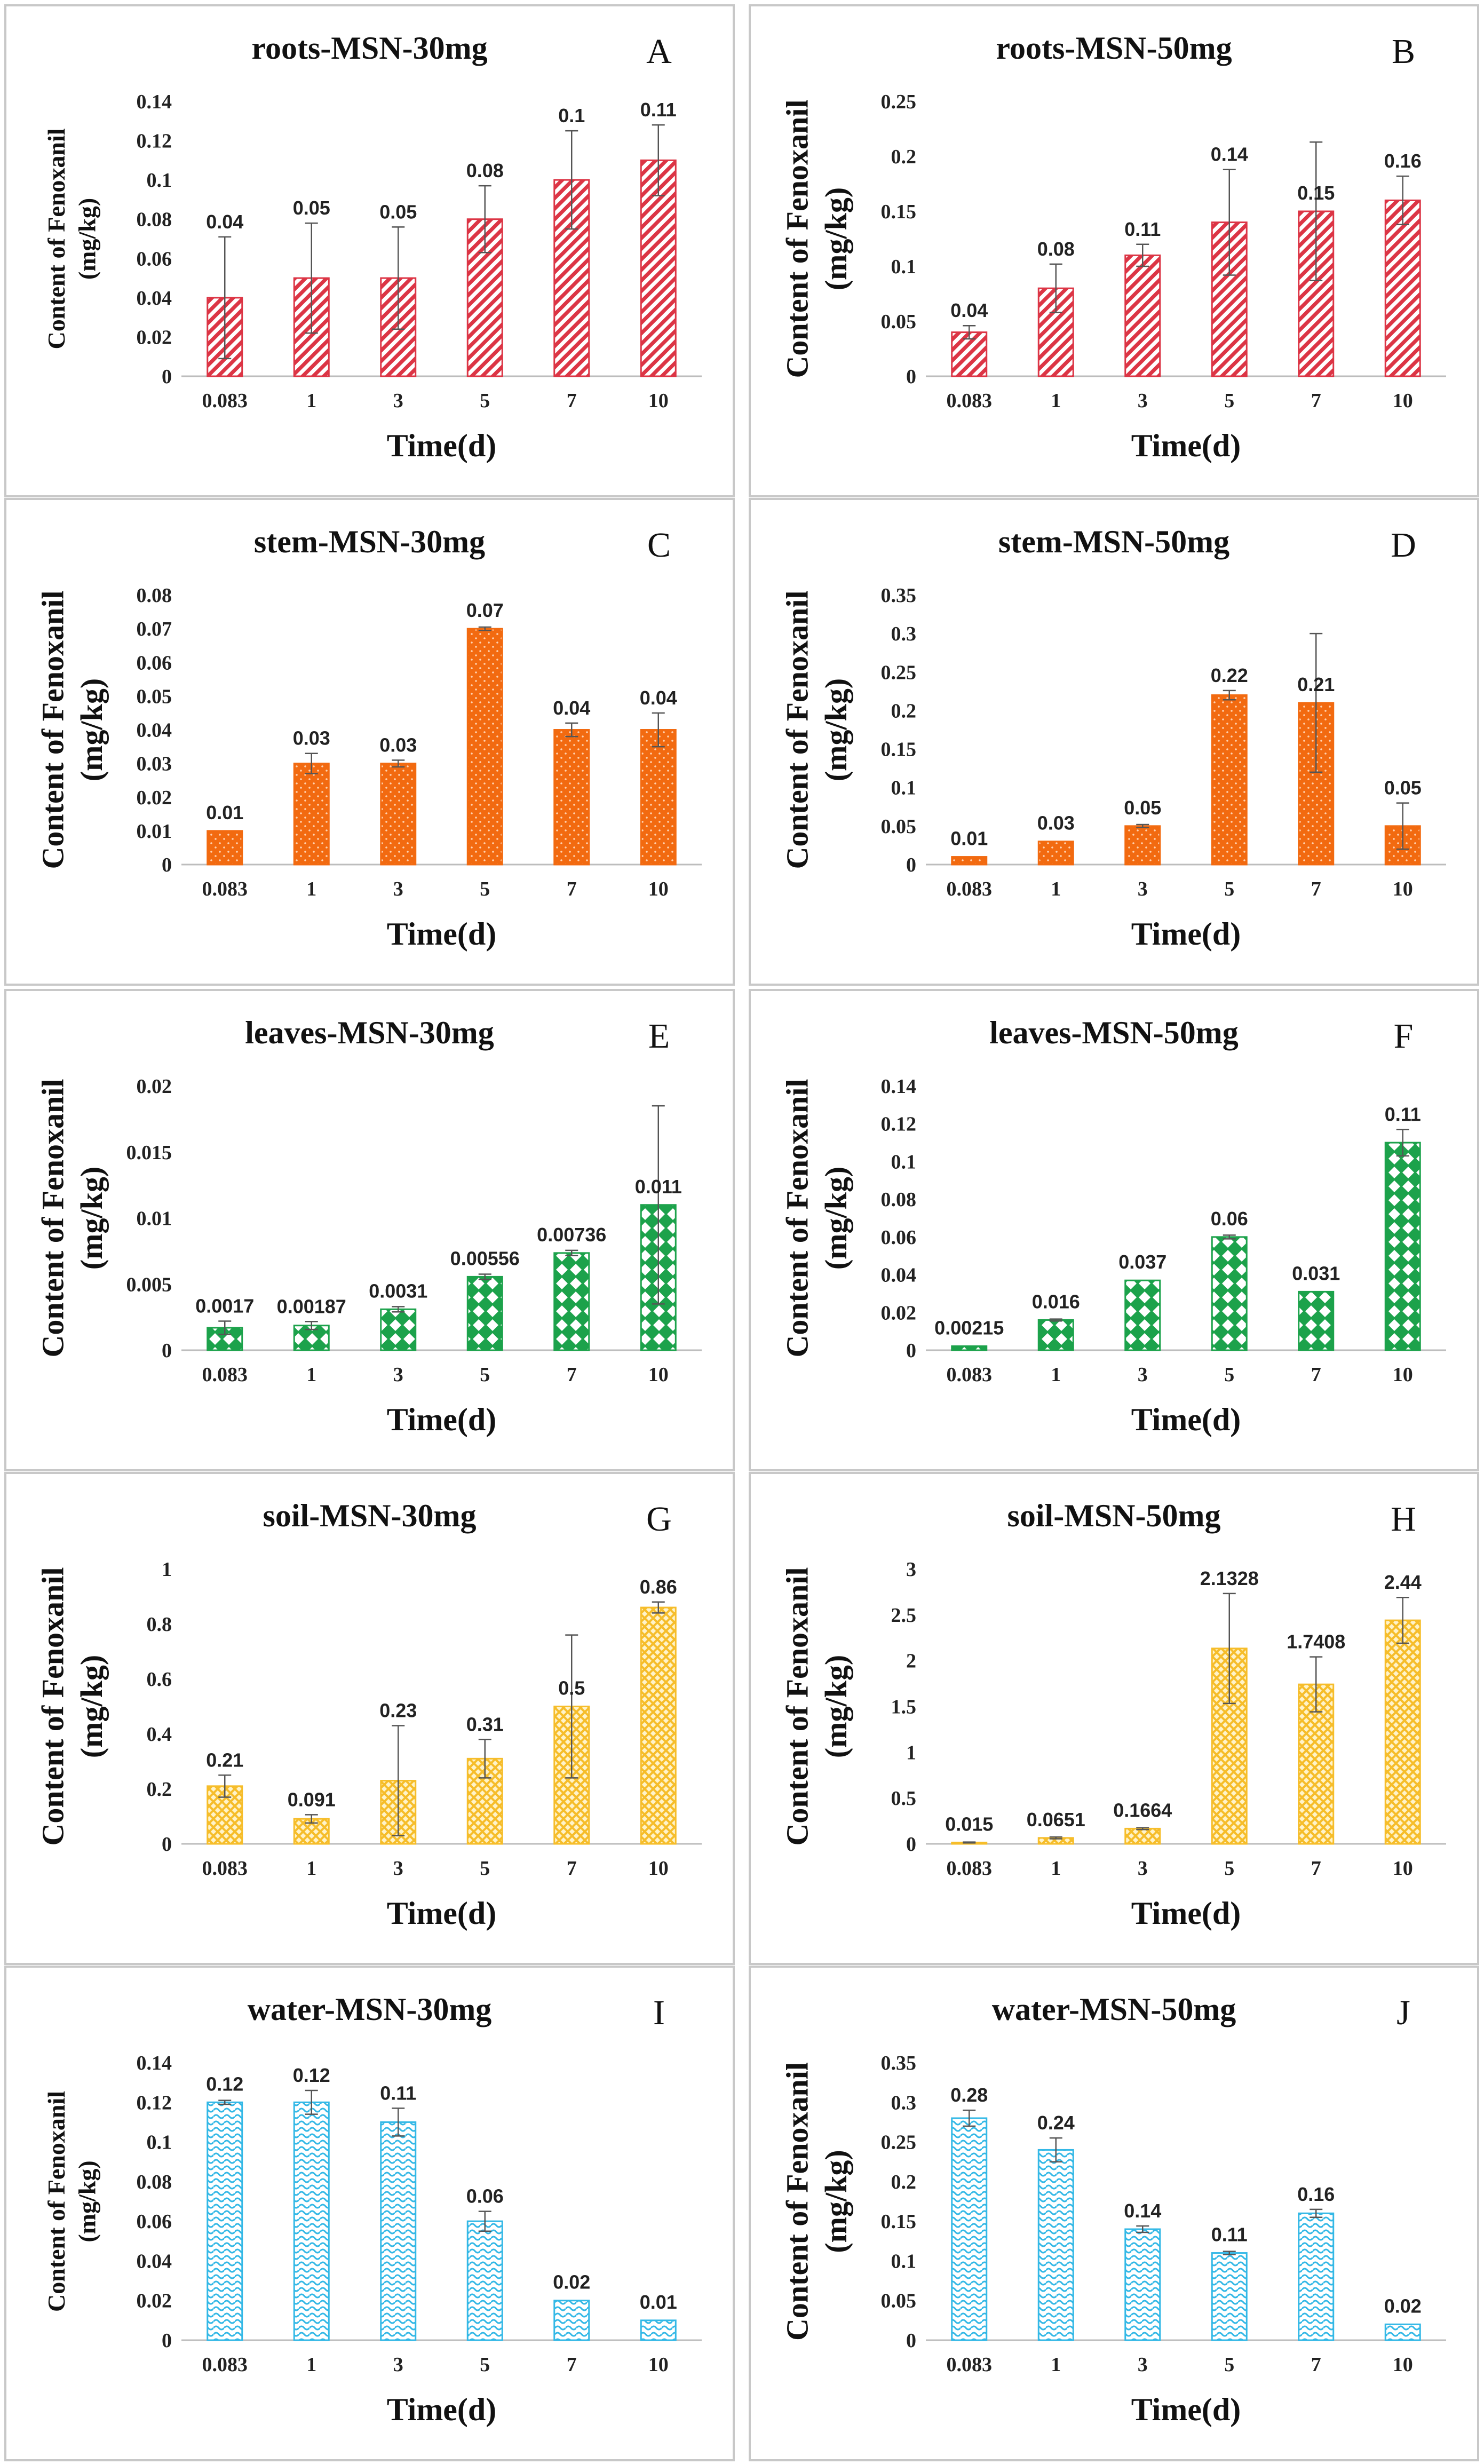 The image size is (1484, 2464). What do you see at coordinates (398, 1291) in the screenshot?
I see `data-label: 0.0031` at bounding box center [398, 1291].